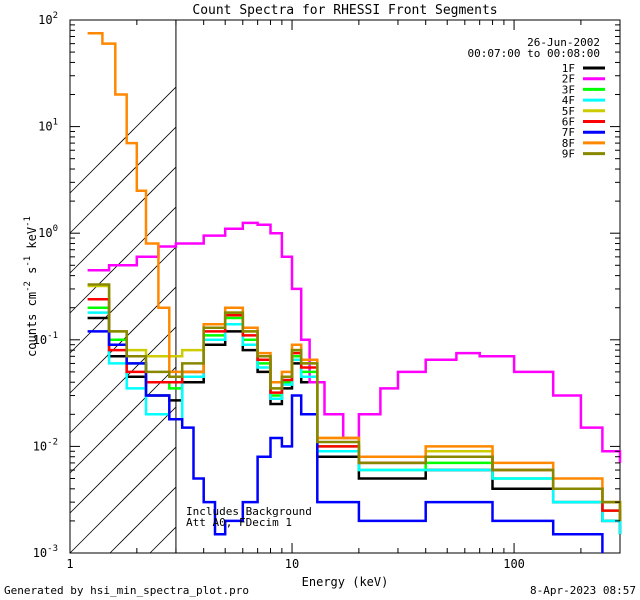 Image resolution: width=640 pixels, height=600 pixels. Describe the element at coordinates (568, 154) in the screenshot. I see `legend-label-9F: 9F` at that location.